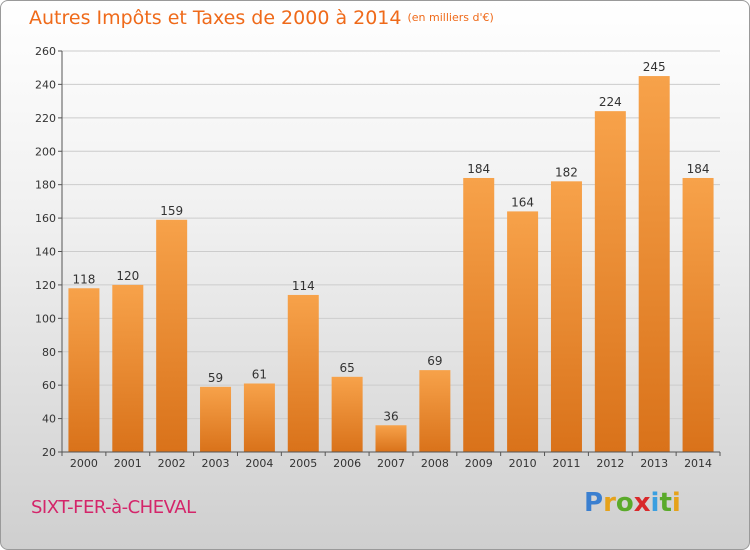  I want to click on y-tick-label: 80, so click(49, 352).